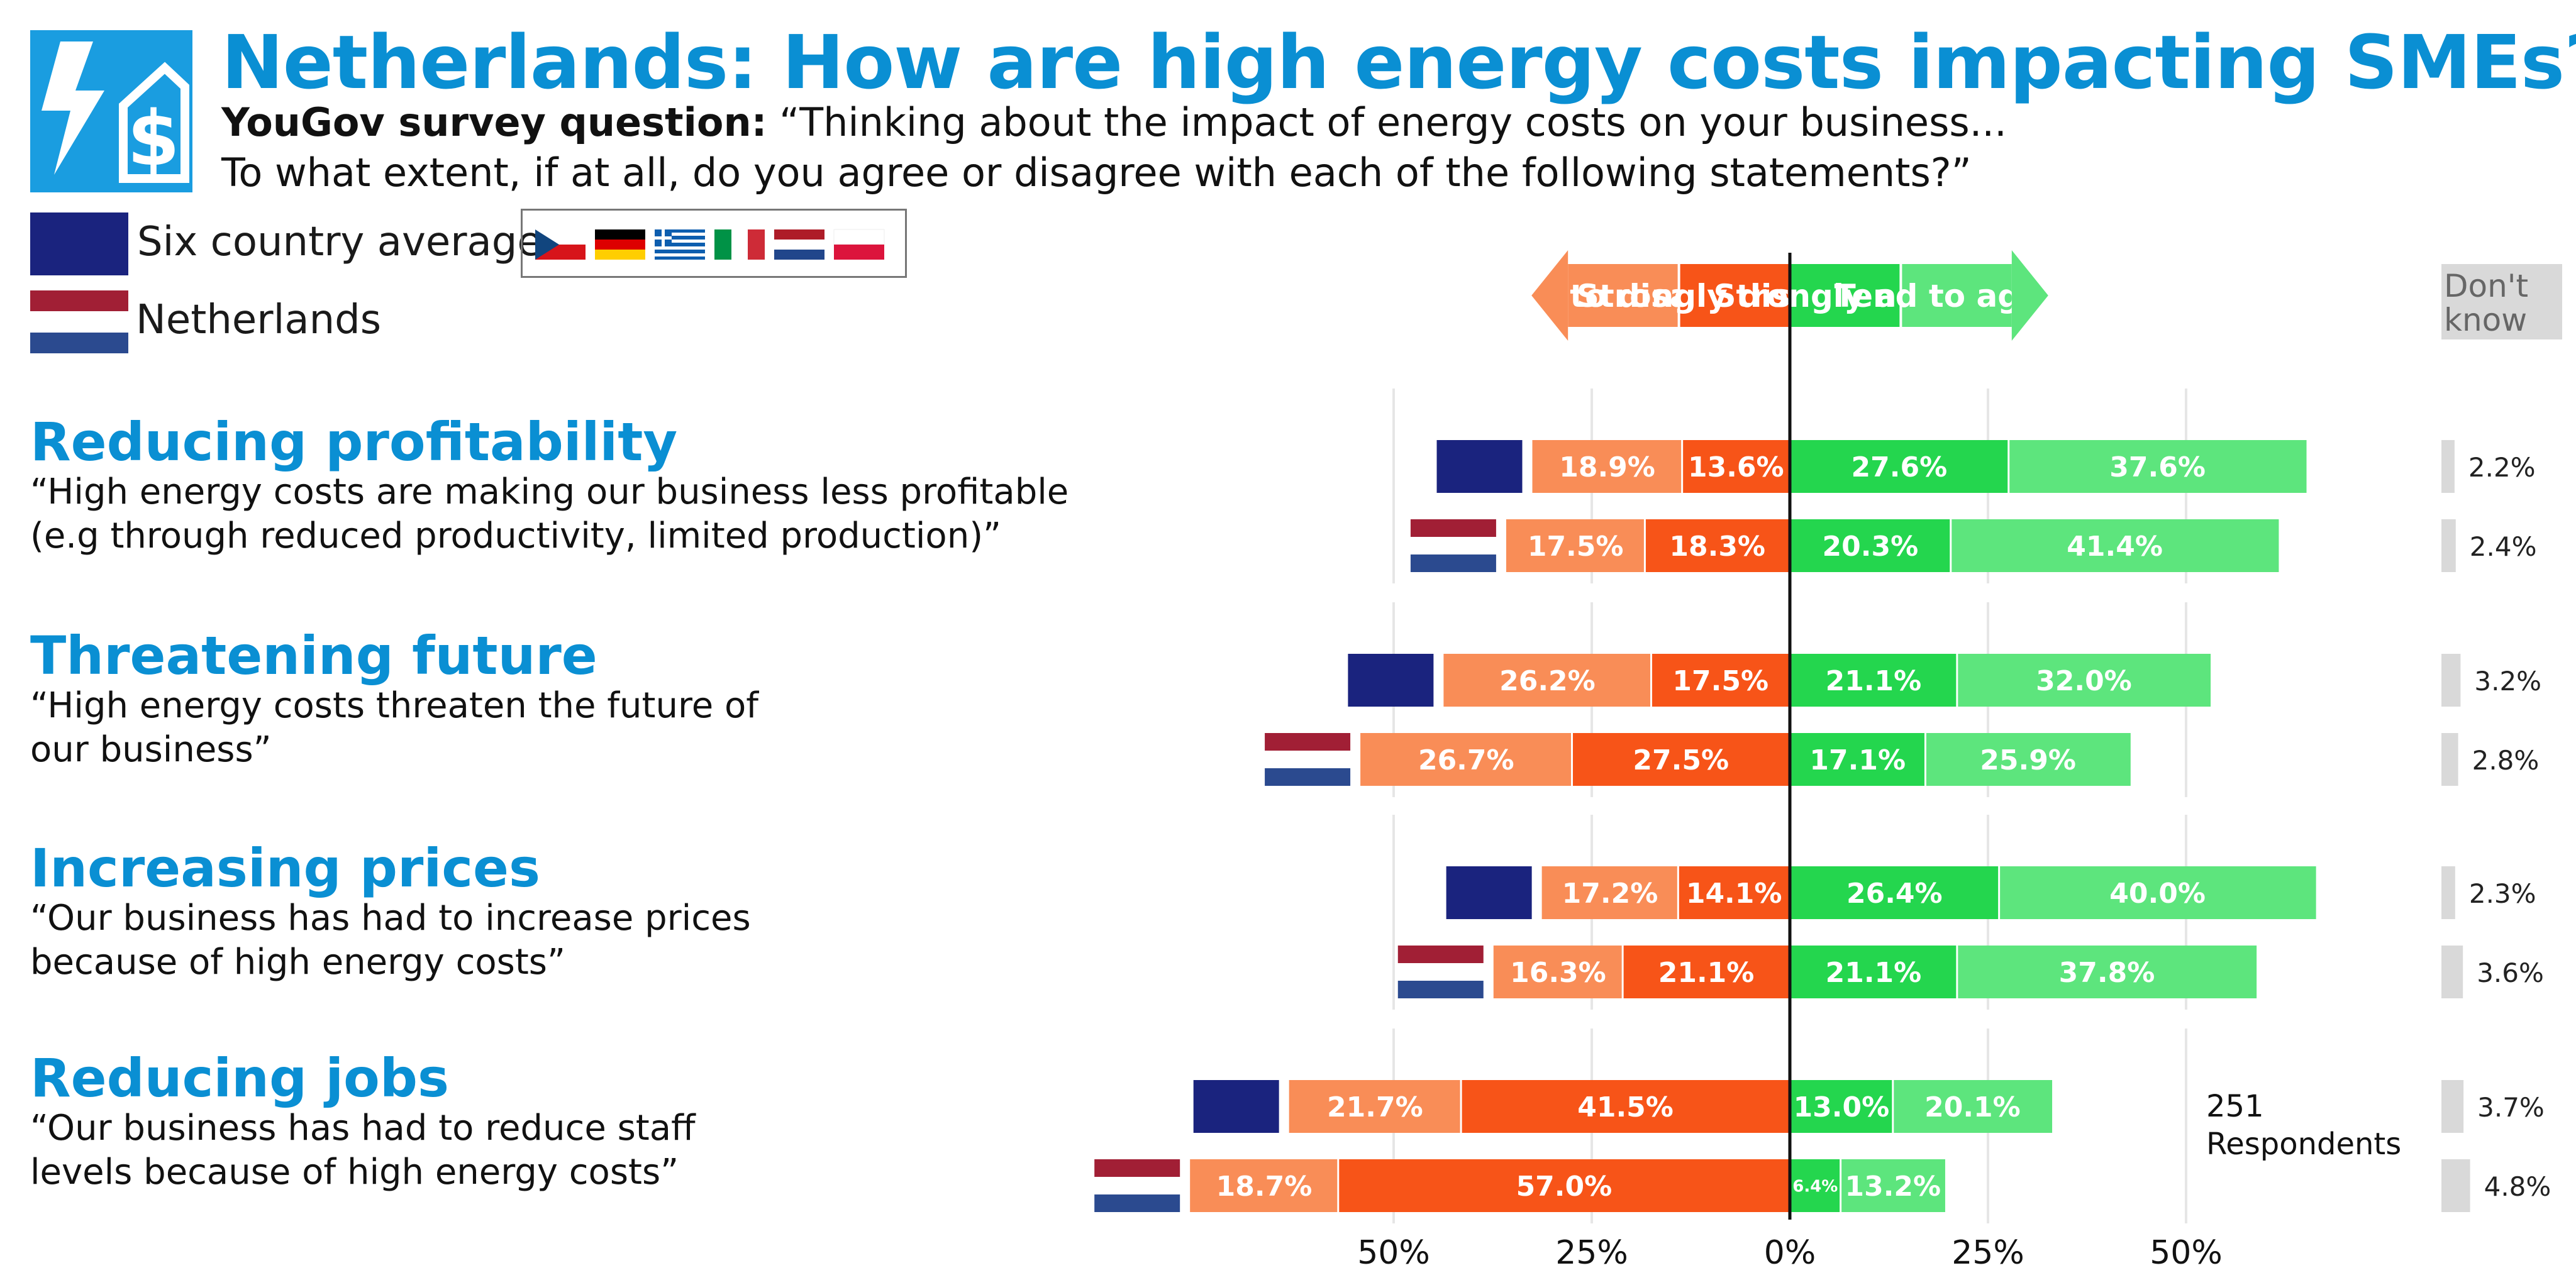 Image resolution: width=2576 pixels, height=1285 pixels. I want to click on tend-disagree-header-band, so click(1623, 295).